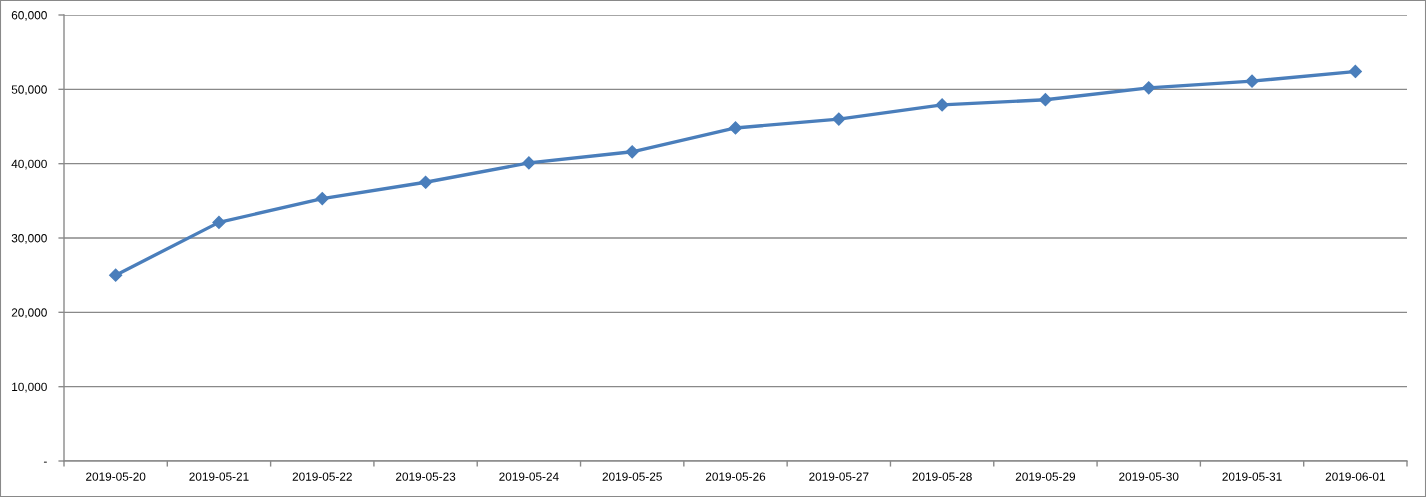  I want to click on x-tick-label: 2019-05-20, so click(116, 476).